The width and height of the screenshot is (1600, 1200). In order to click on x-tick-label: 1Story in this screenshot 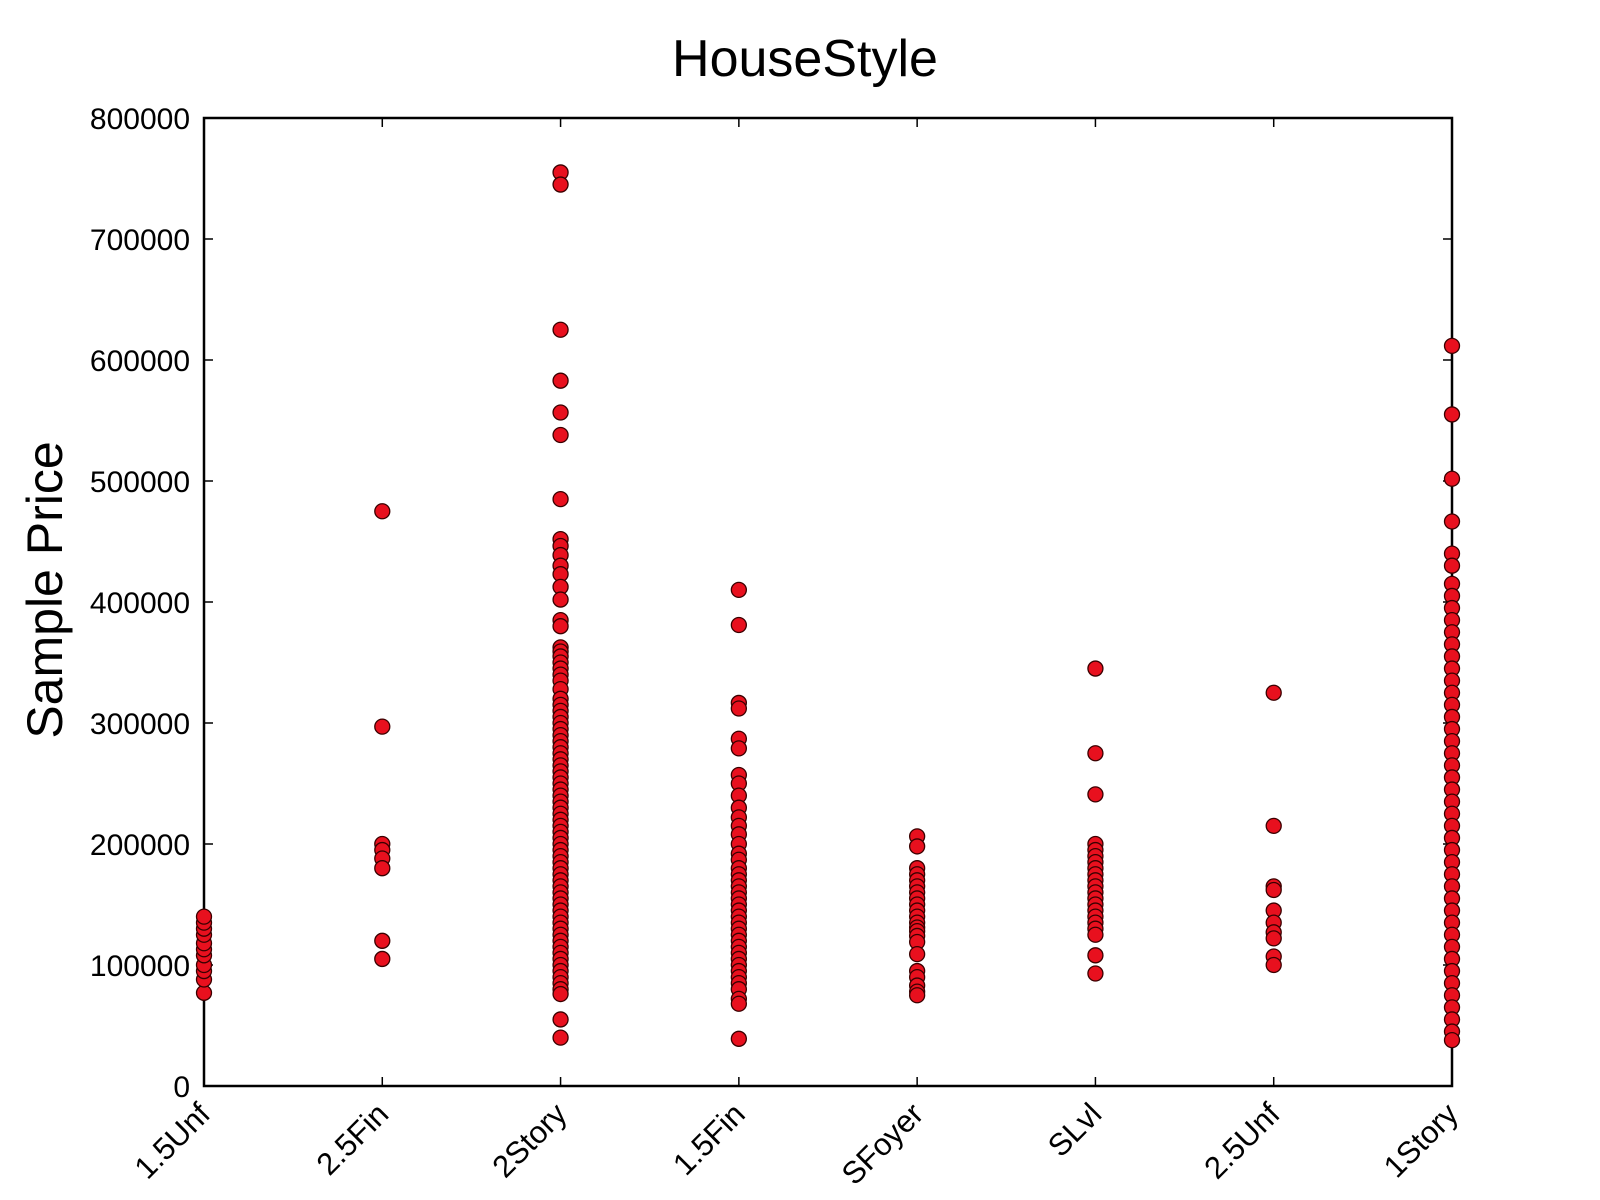, I will do `click(1421, 1140)`.